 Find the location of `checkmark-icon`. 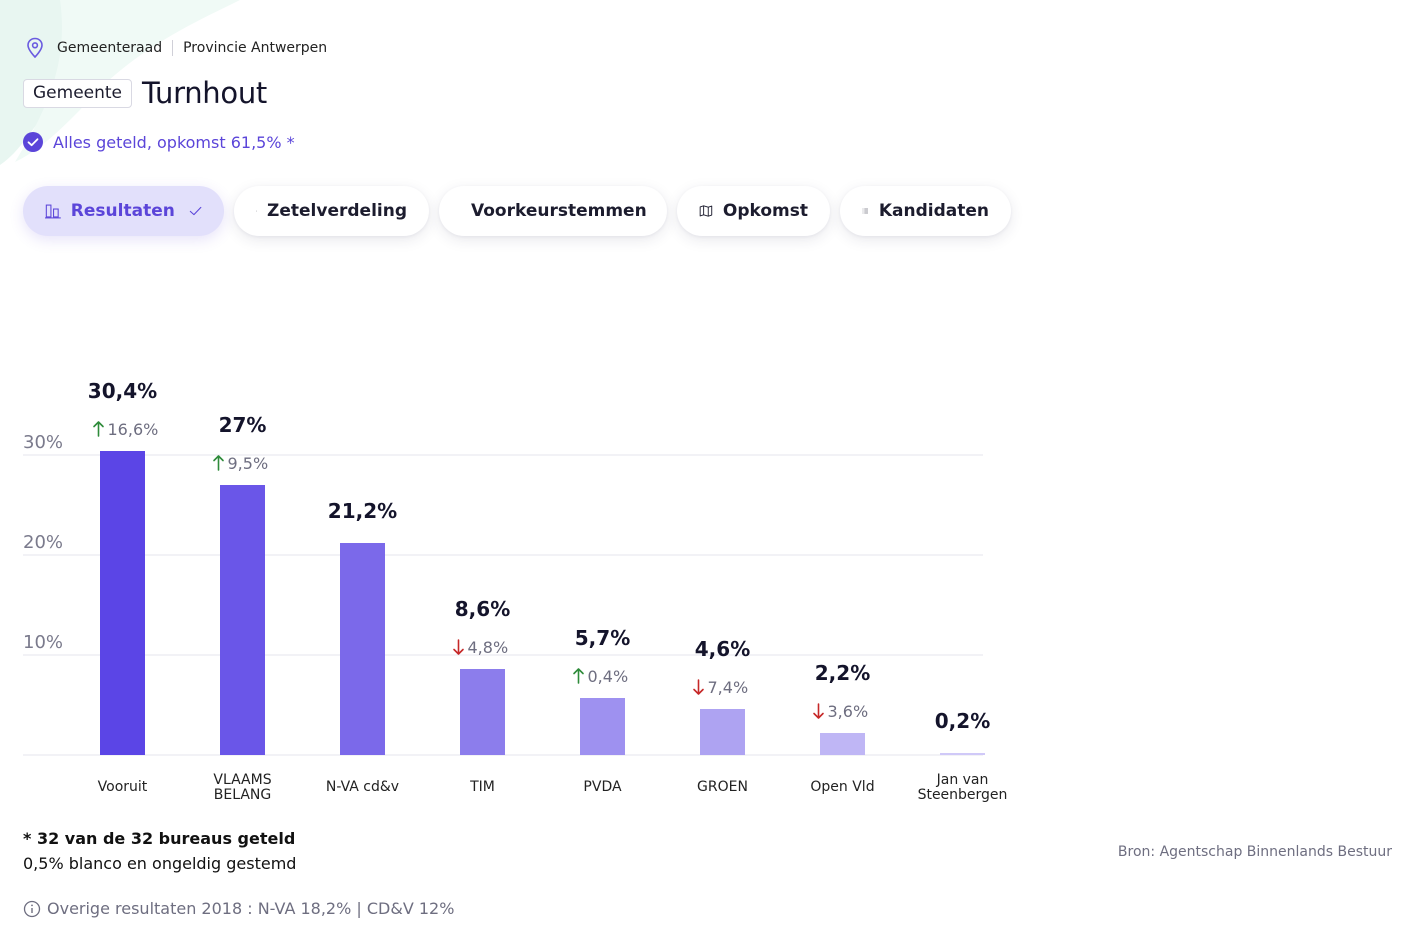

checkmark-icon is located at coordinates (195, 211).